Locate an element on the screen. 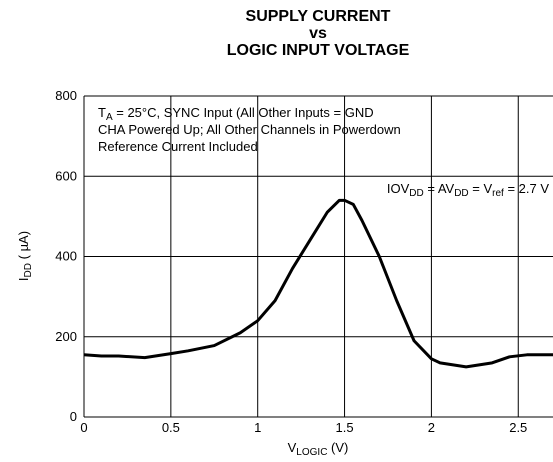 This screenshot has width=553, height=462. annotation: Reference Current Included is located at coordinates (178, 146).